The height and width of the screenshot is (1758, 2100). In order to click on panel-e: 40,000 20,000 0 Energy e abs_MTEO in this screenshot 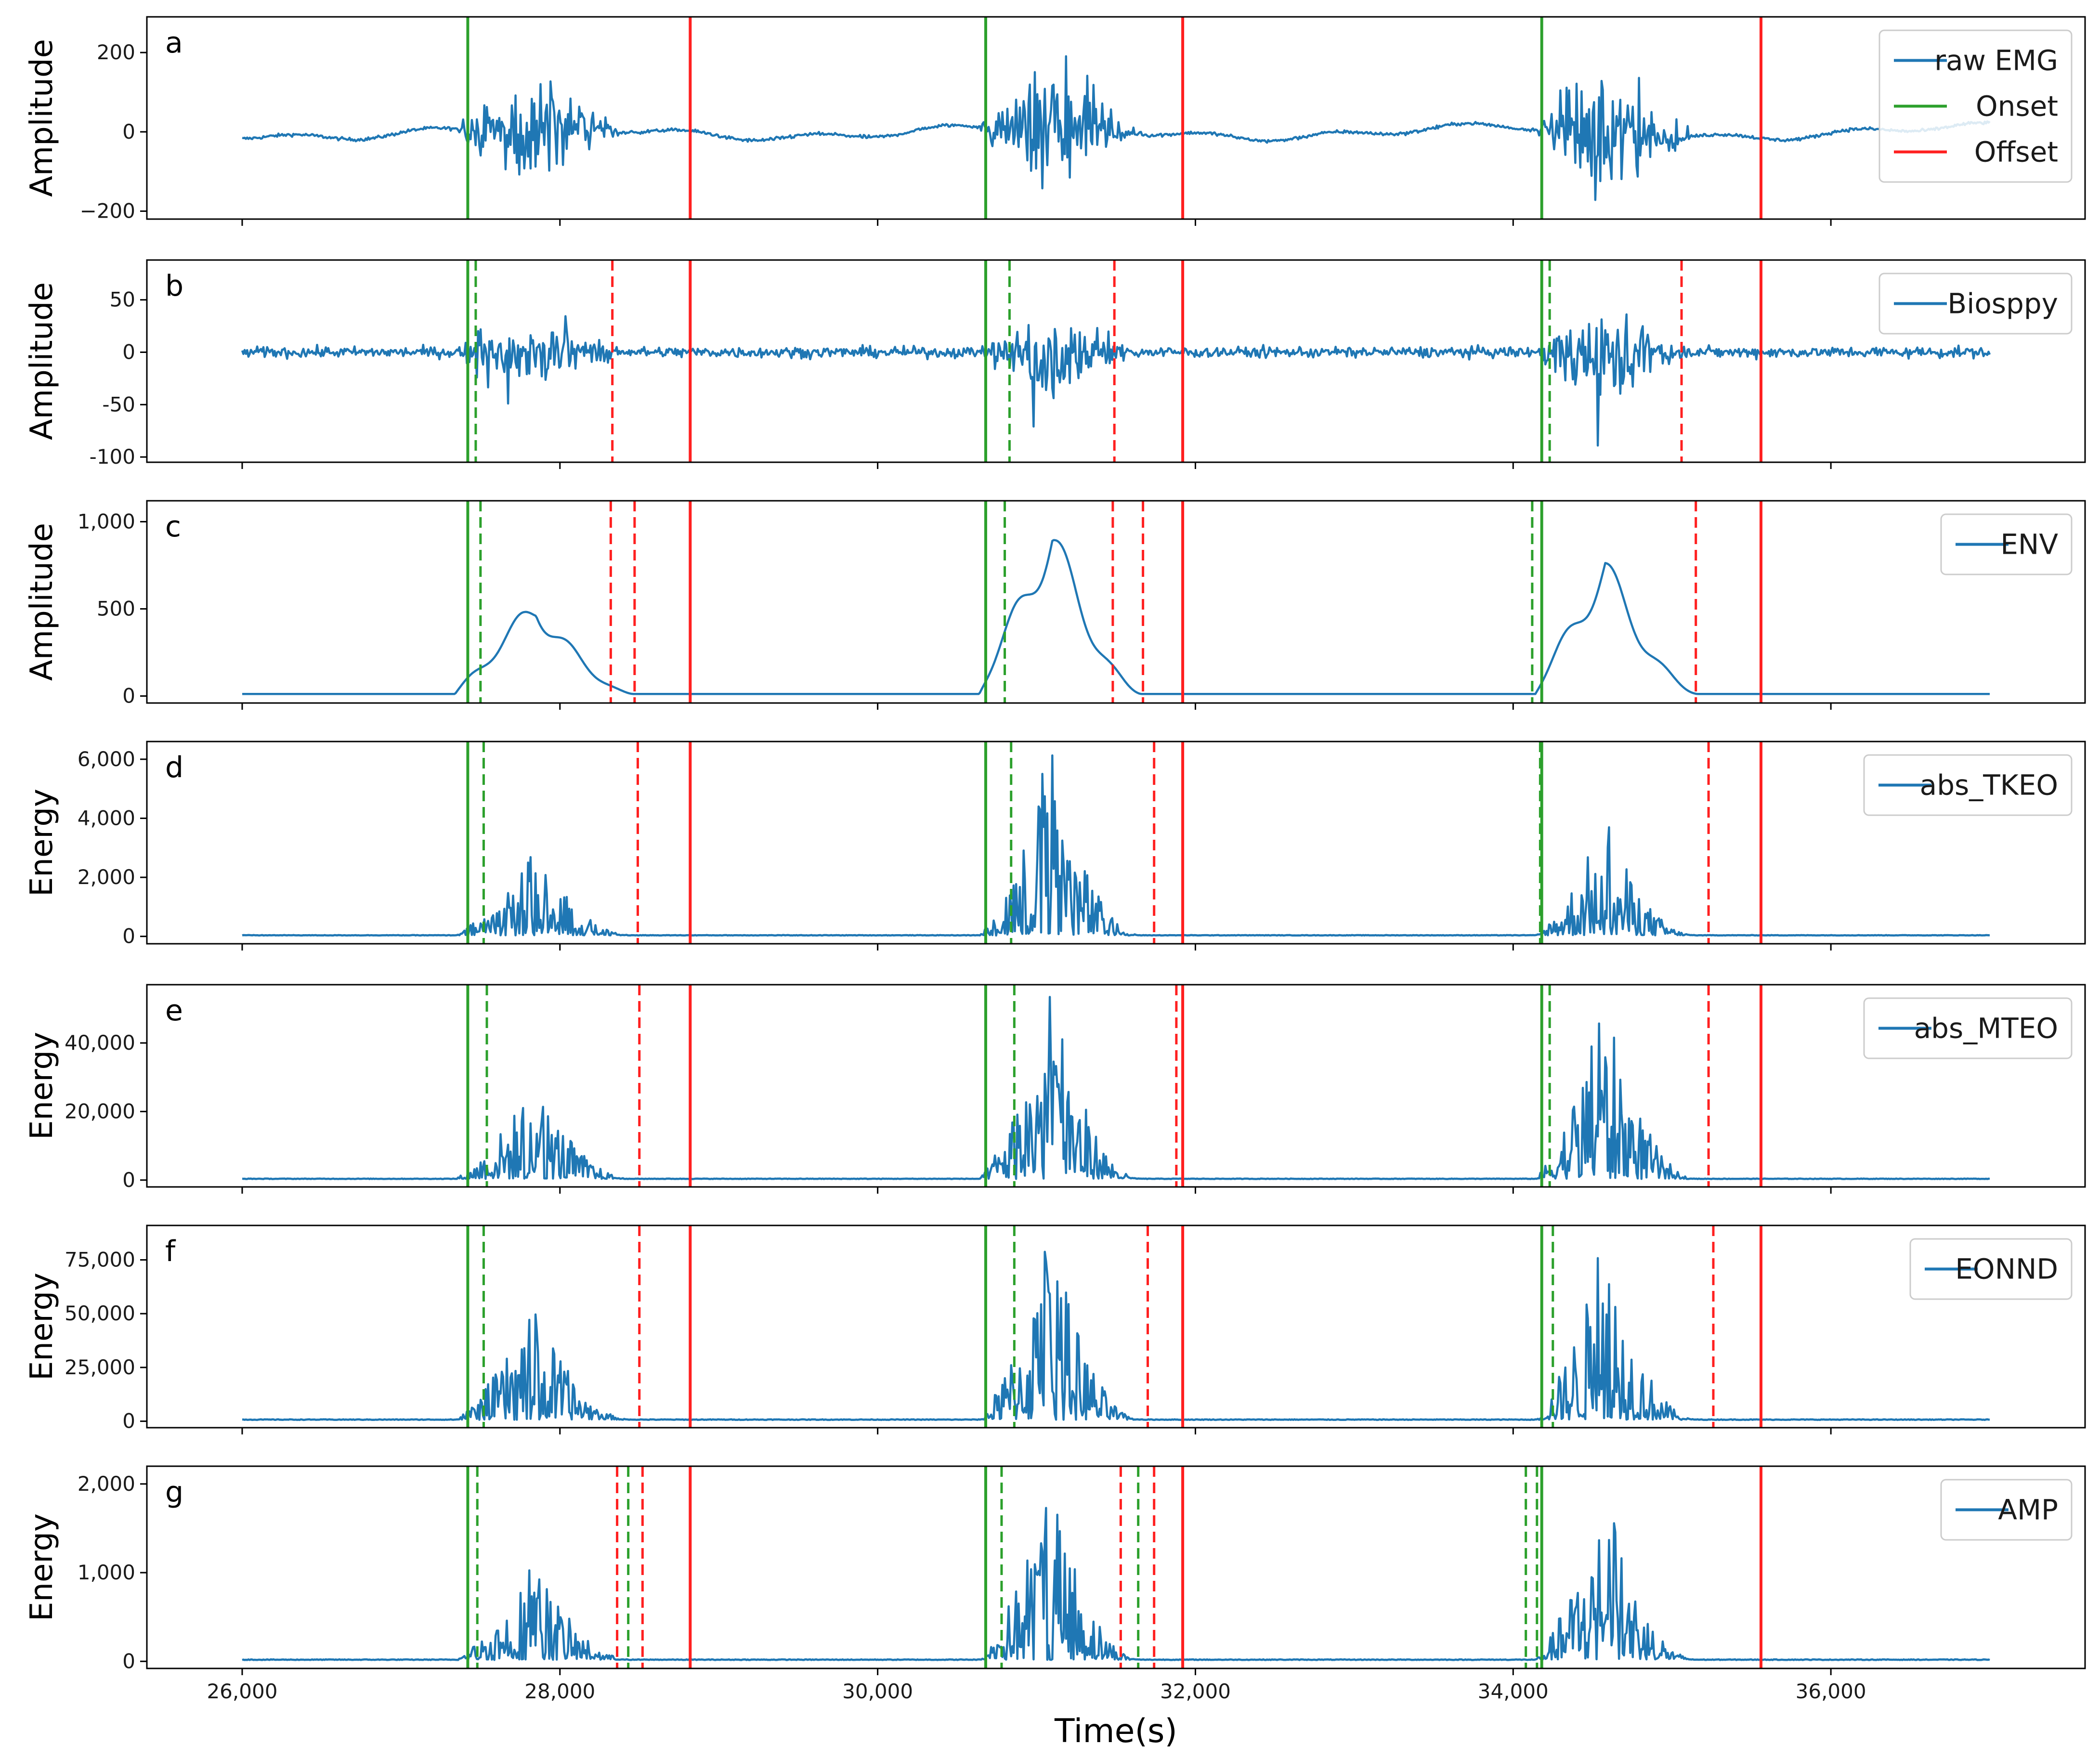, I will do `click(1055, 1089)`.